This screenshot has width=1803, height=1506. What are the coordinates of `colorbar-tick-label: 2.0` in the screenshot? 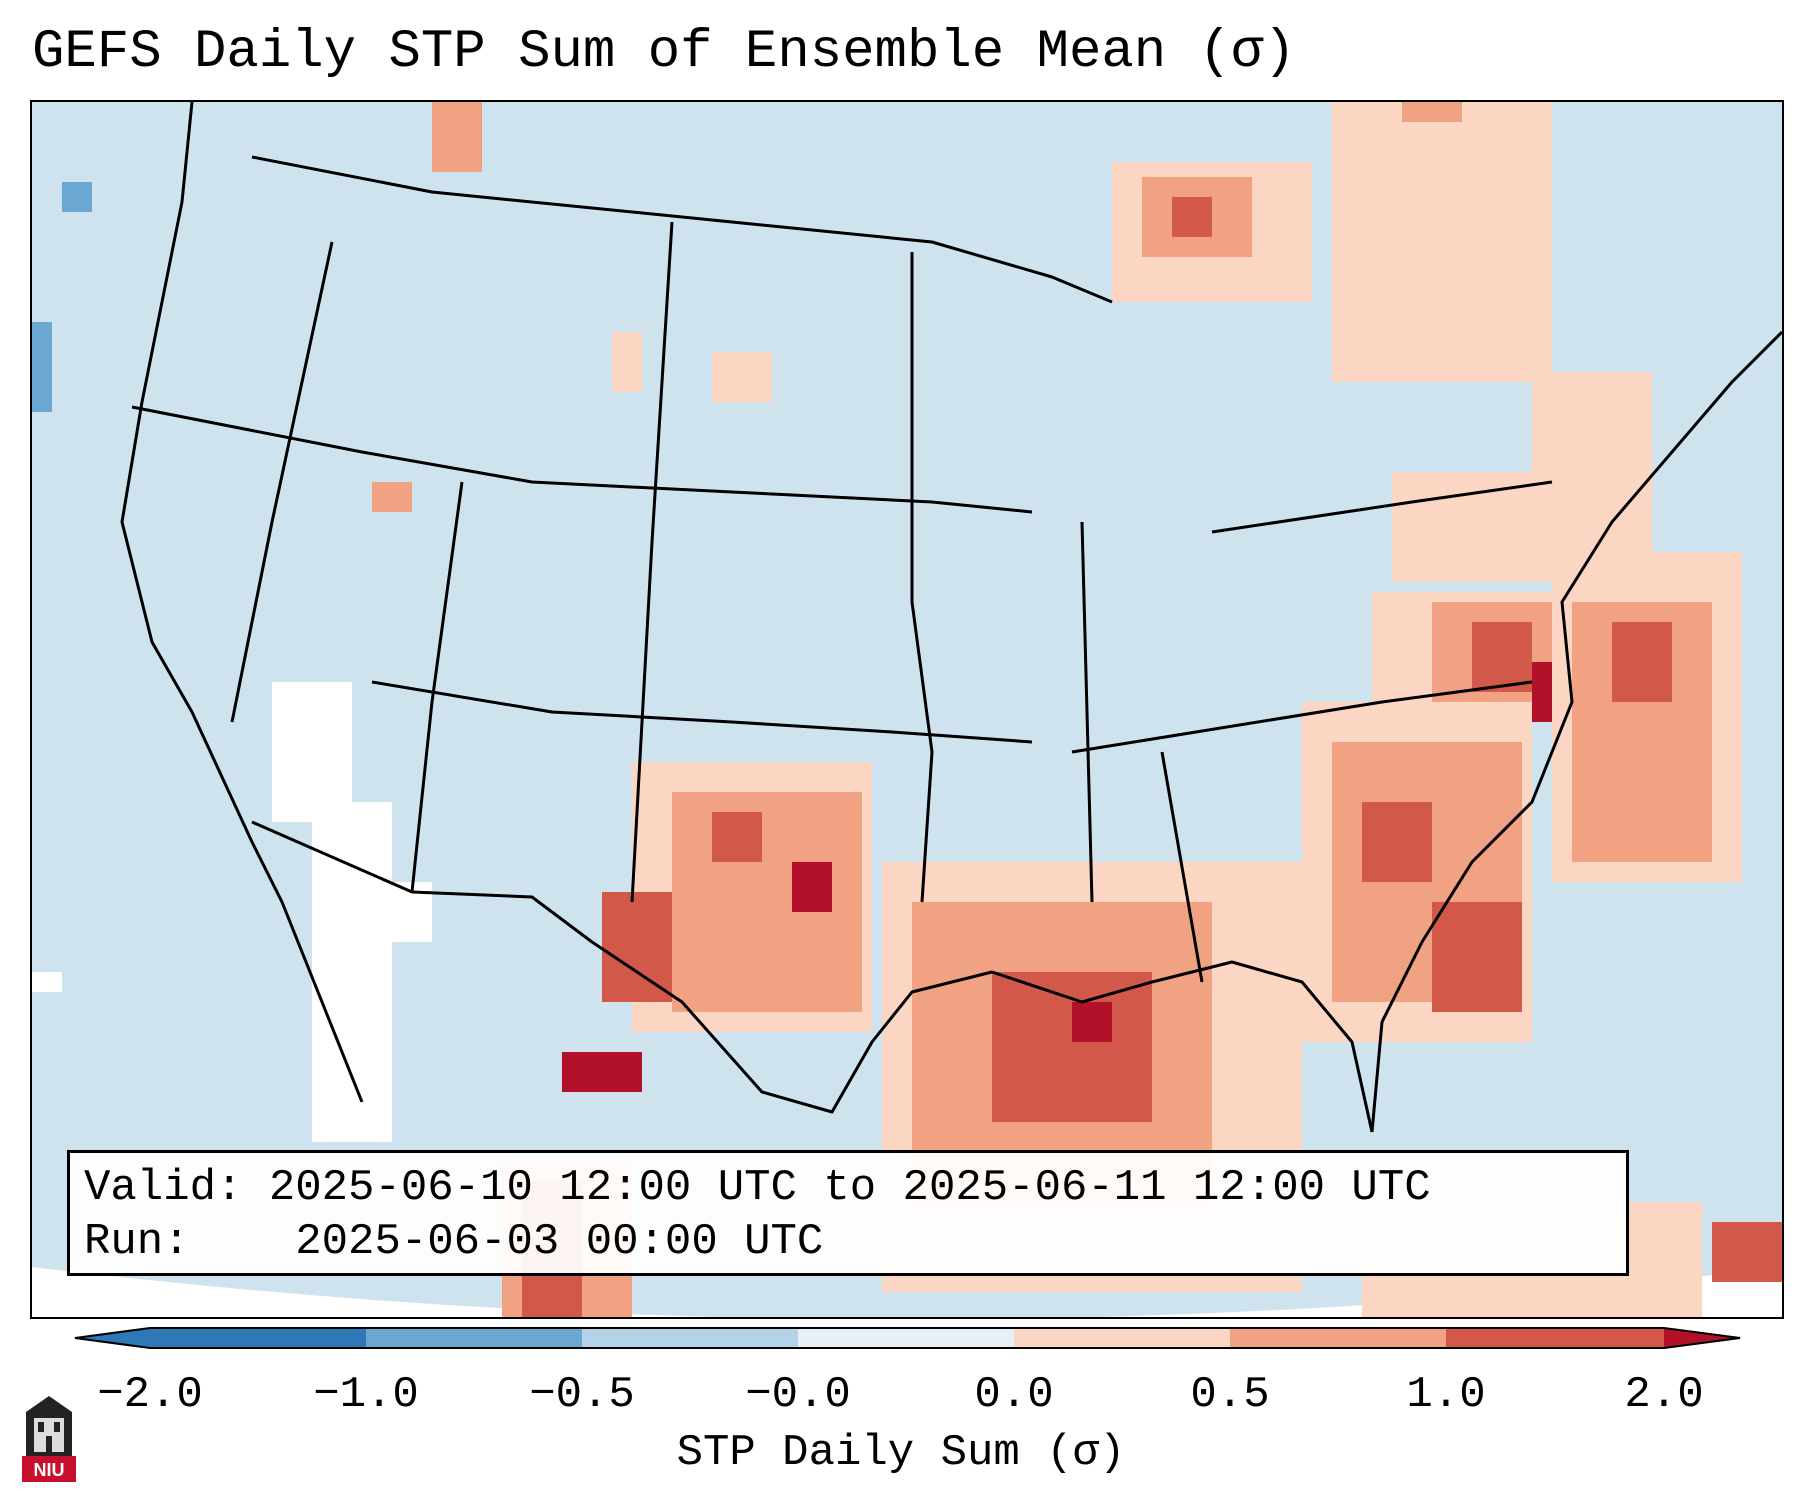 It's located at (1664, 1395).